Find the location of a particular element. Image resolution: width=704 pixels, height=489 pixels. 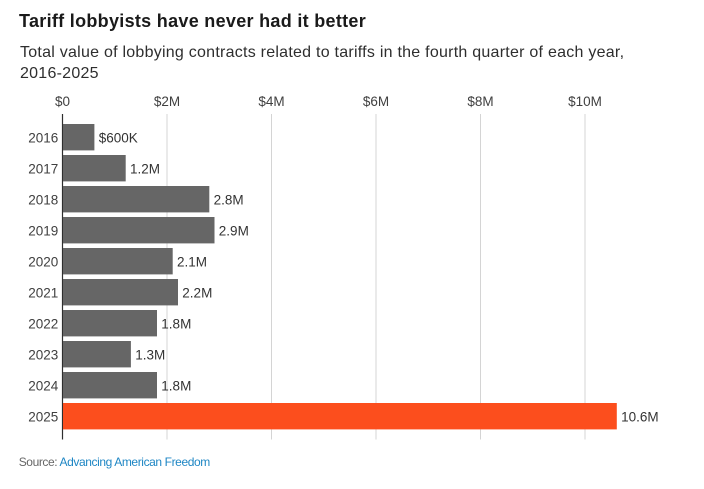

svg-text: $4M is located at coordinates (271, 101).